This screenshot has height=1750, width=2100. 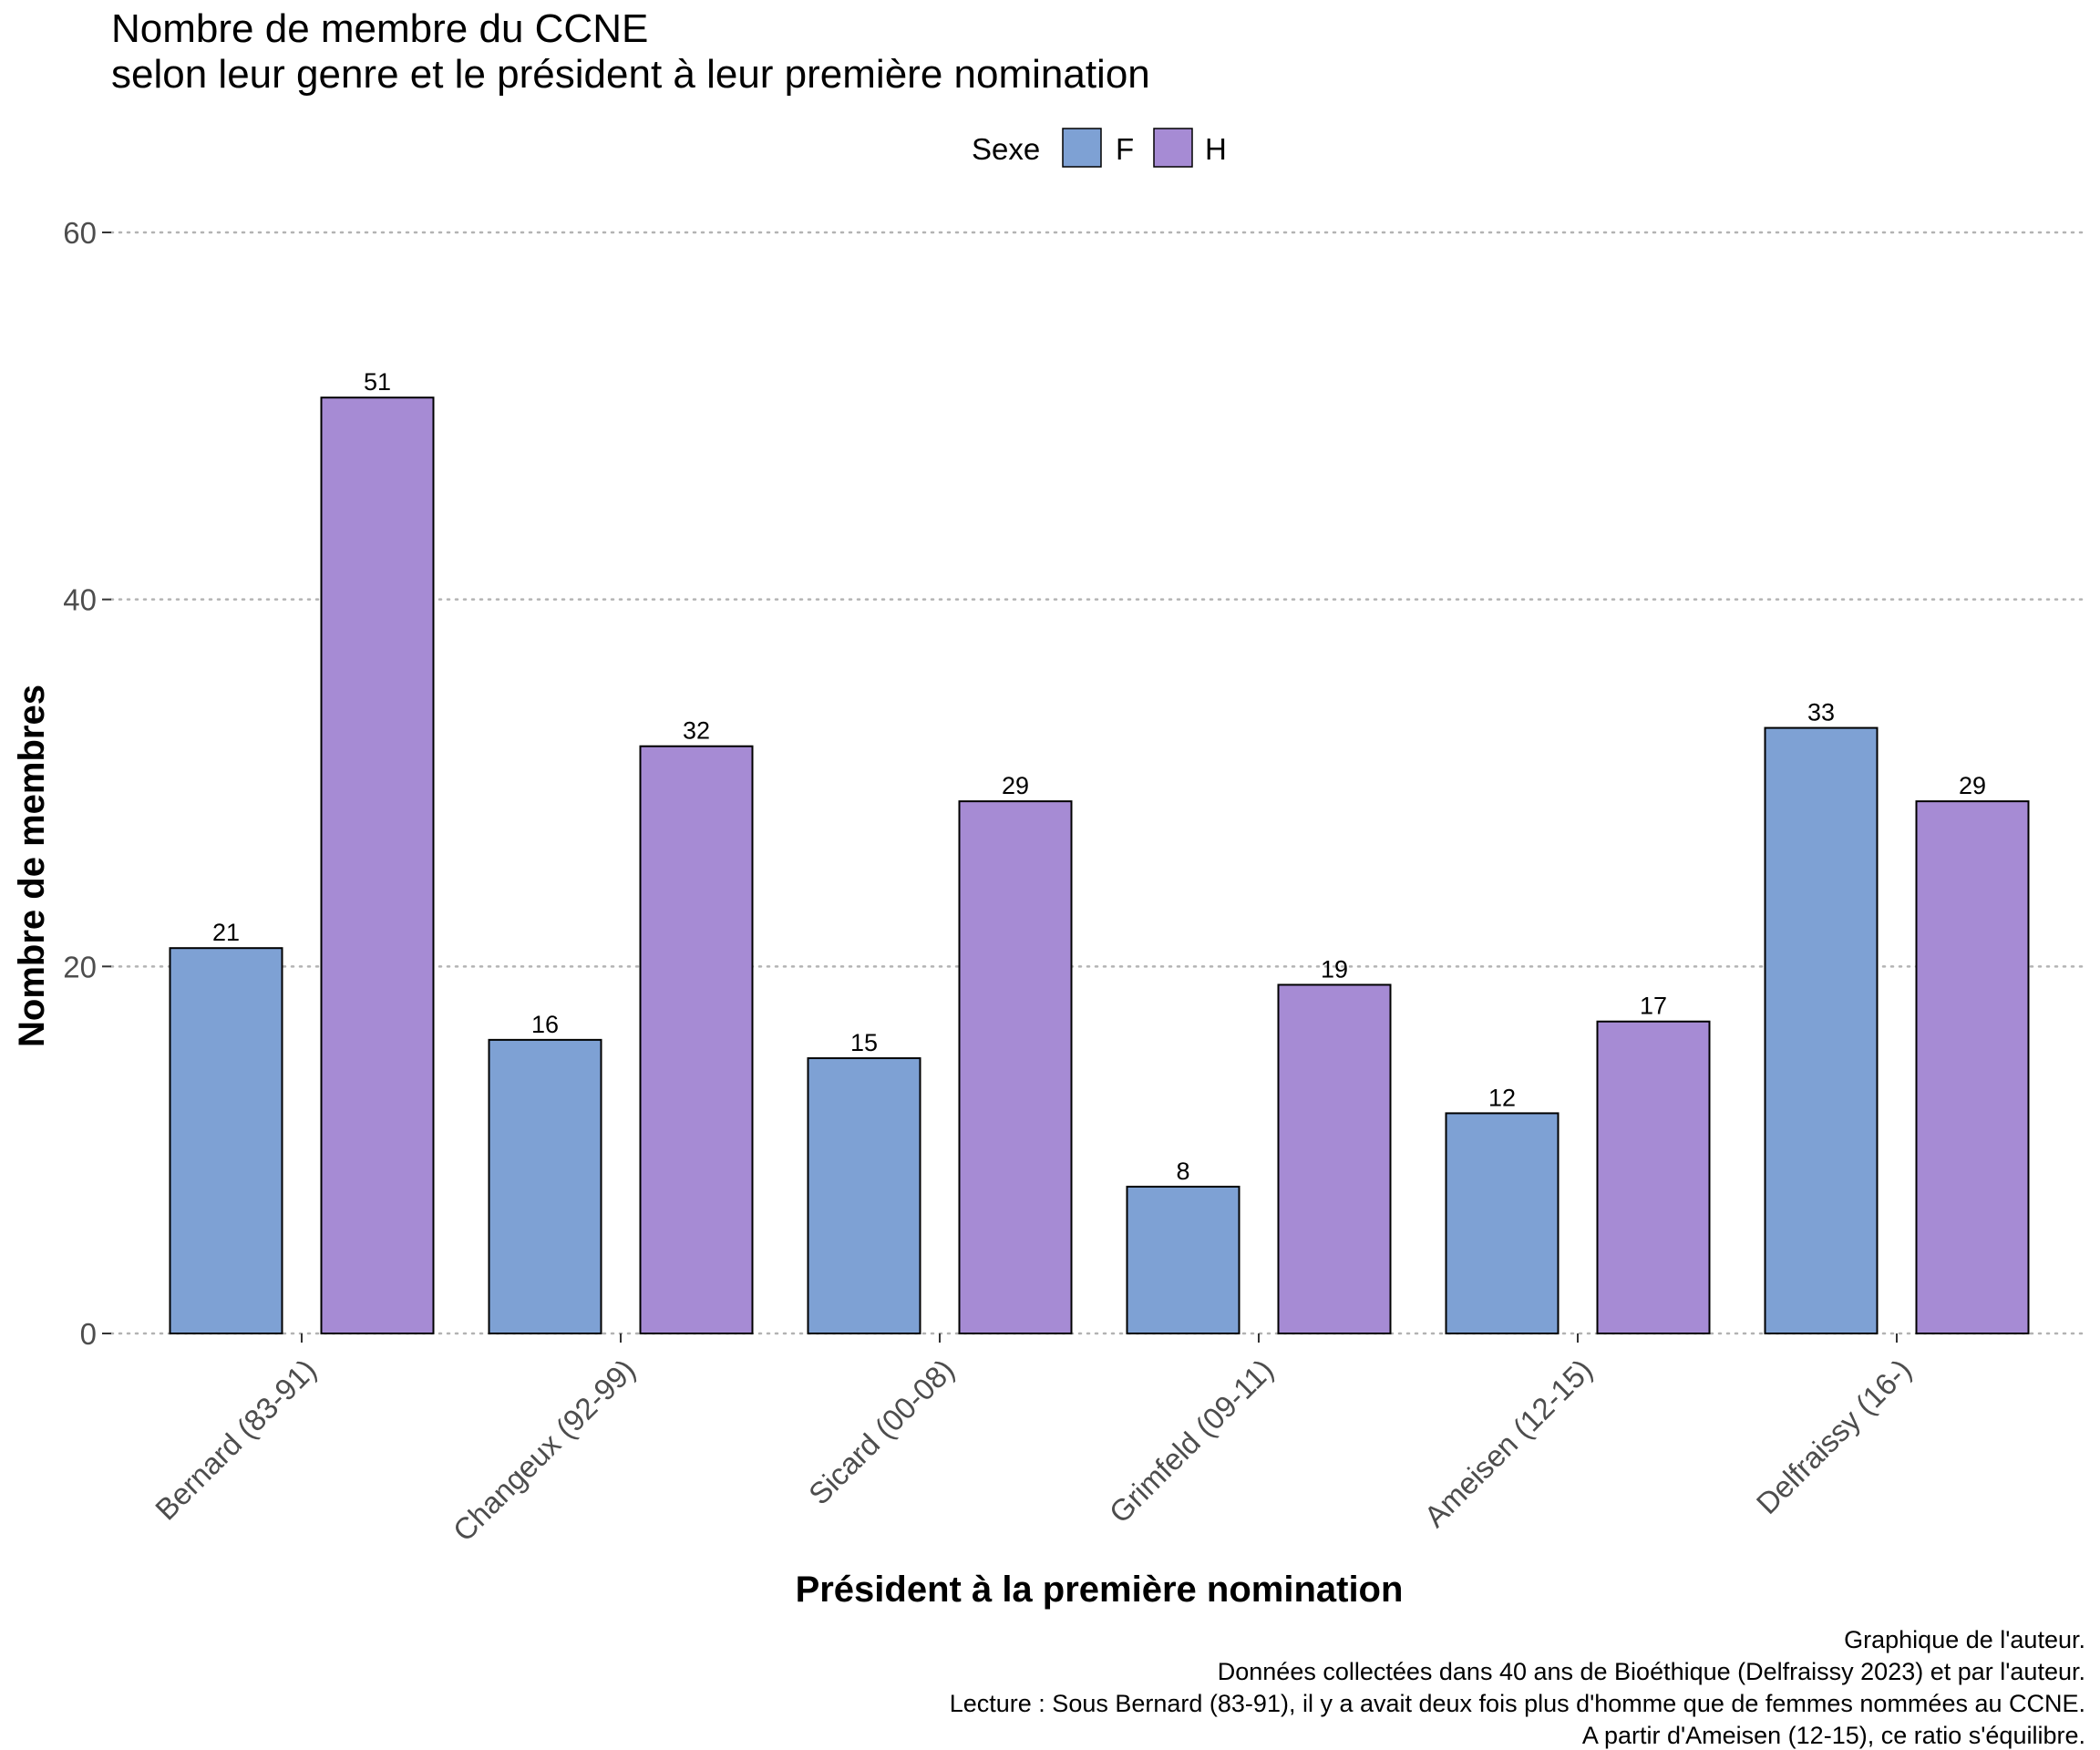 I want to click on bar-value-label: 21, so click(x=226, y=932).